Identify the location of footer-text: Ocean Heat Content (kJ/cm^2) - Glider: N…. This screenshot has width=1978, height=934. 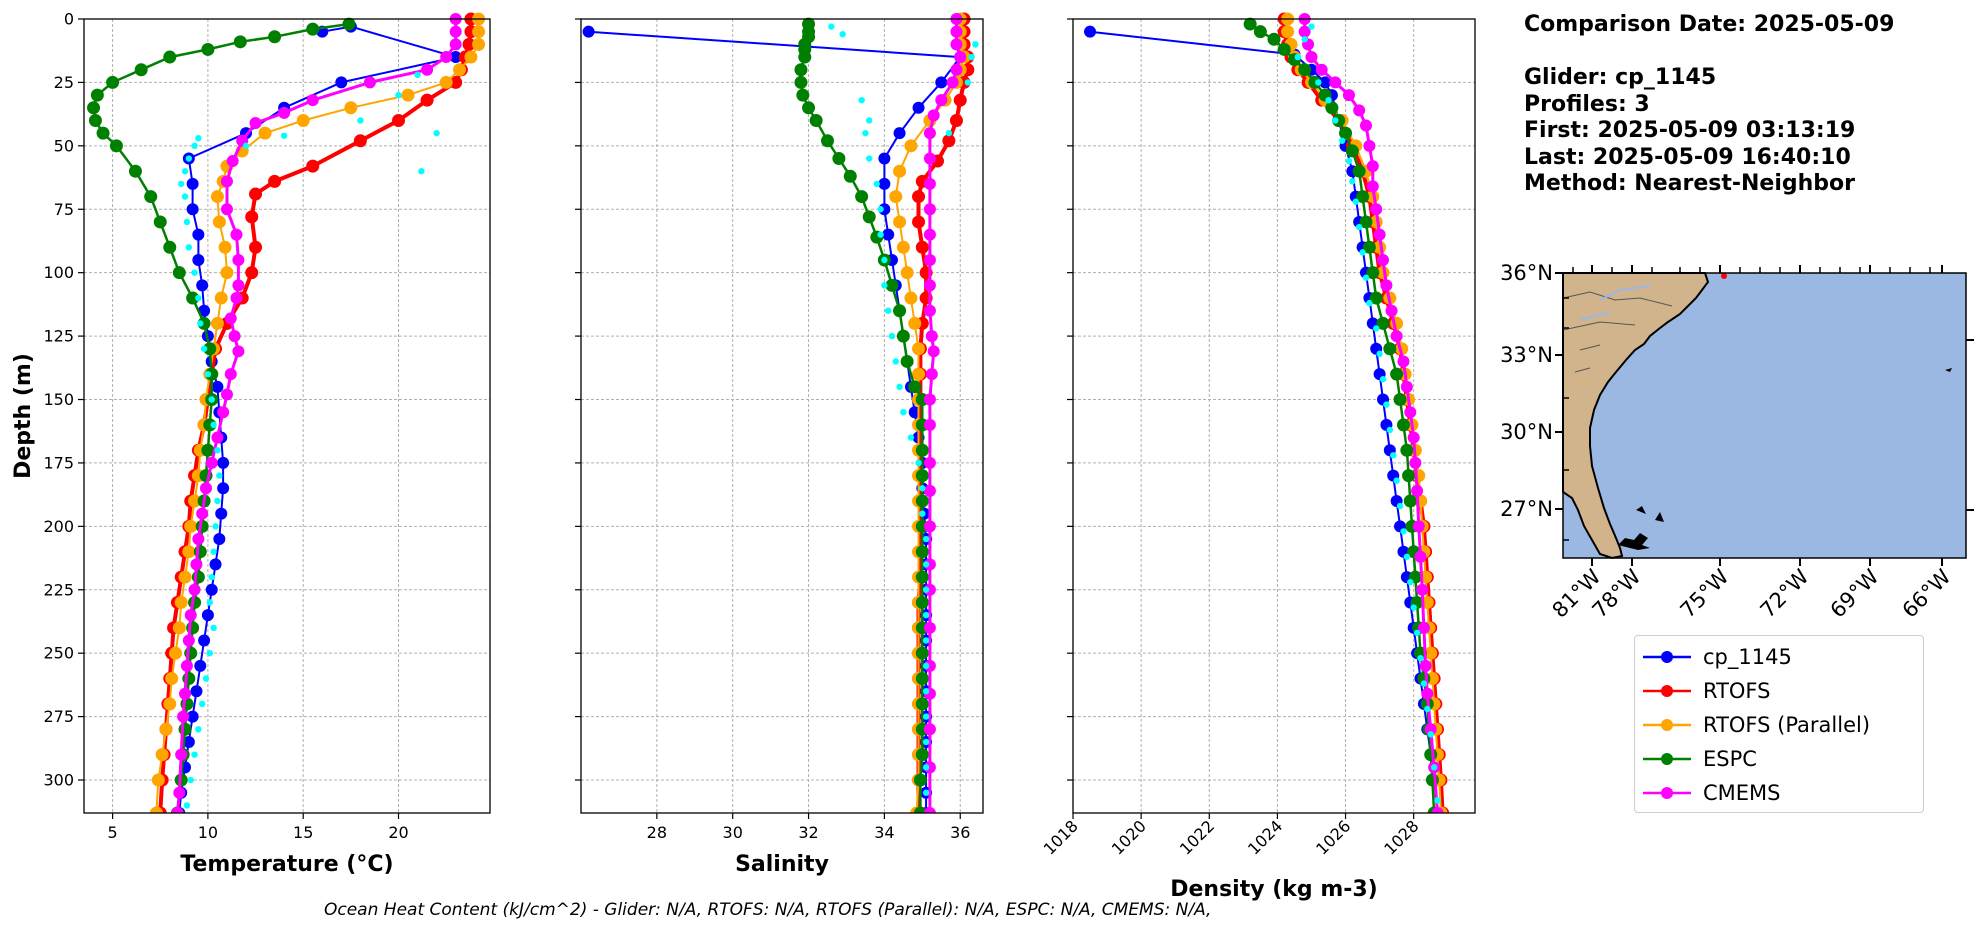
(768, 910).